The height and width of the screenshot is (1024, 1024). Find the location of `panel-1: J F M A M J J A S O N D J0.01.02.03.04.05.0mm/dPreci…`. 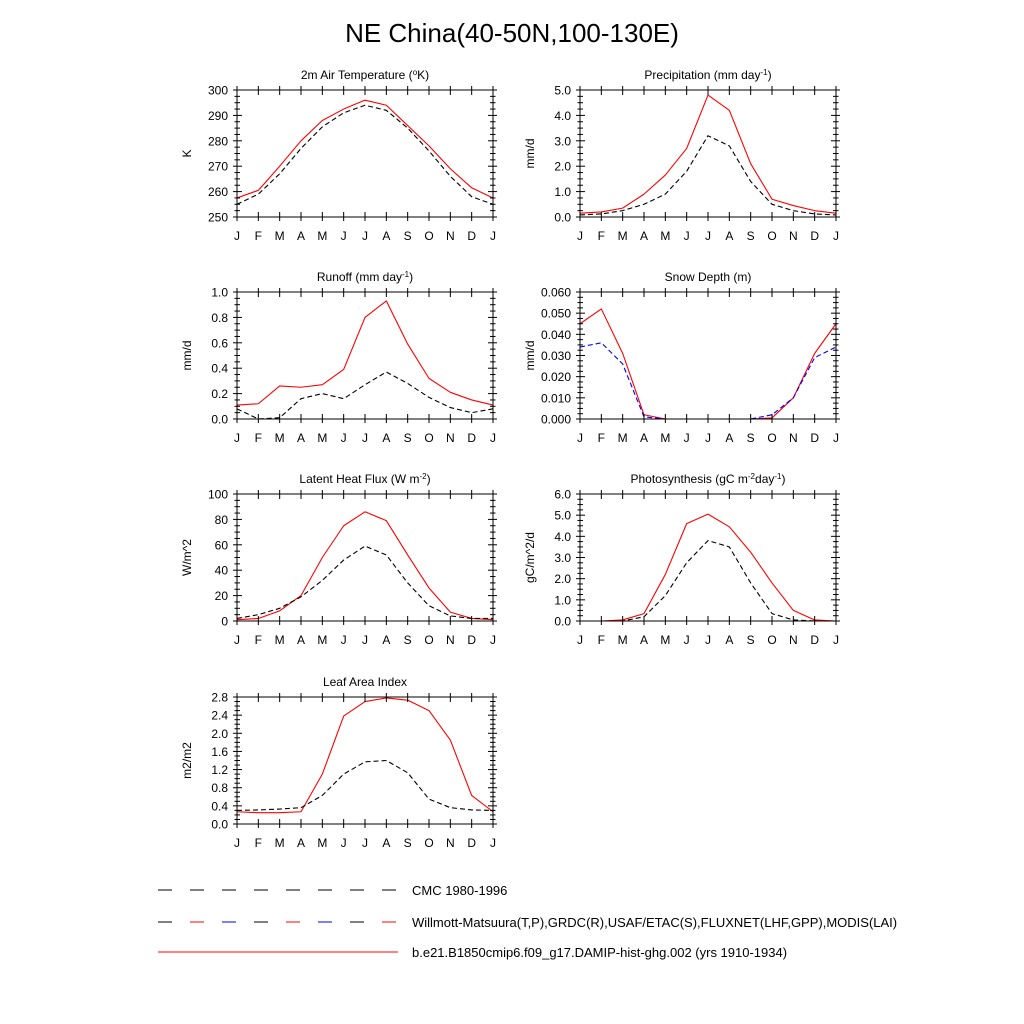

panel-1: J F M A M J J A S O N D J0.01.02.03.04.05.0mm/dPreci… is located at coordinates (681, 155).